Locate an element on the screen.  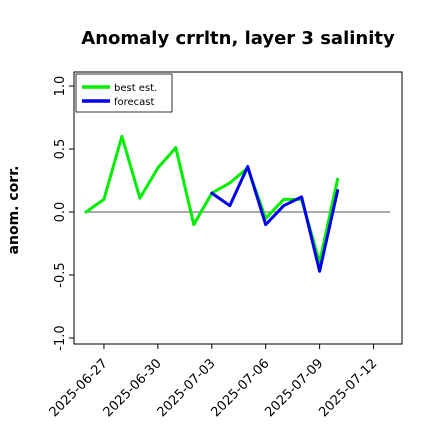
legend-box is located at coordinates (124, 93).